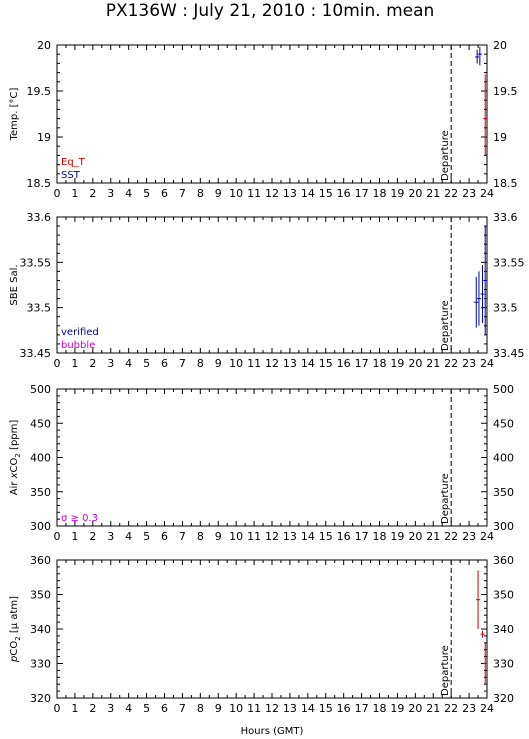 The image size is (529, 739). What do you see at coordinates (236, 363) in the screenshot?
I see `x-tick-label: 10` at bounding box center [236, 363].